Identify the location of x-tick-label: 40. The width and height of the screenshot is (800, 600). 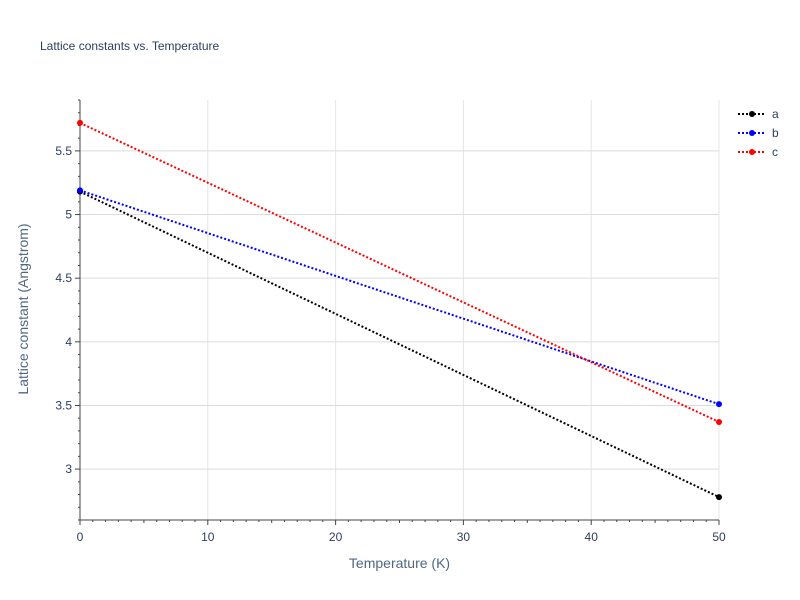
(592, 537).